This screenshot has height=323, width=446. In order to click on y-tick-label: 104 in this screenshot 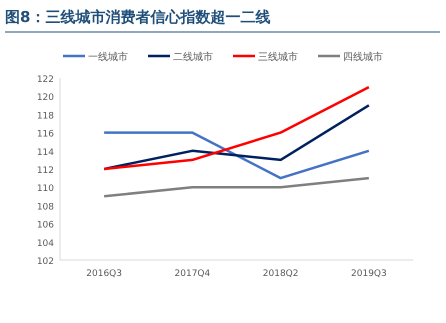, I will do `click(45, 243)`.